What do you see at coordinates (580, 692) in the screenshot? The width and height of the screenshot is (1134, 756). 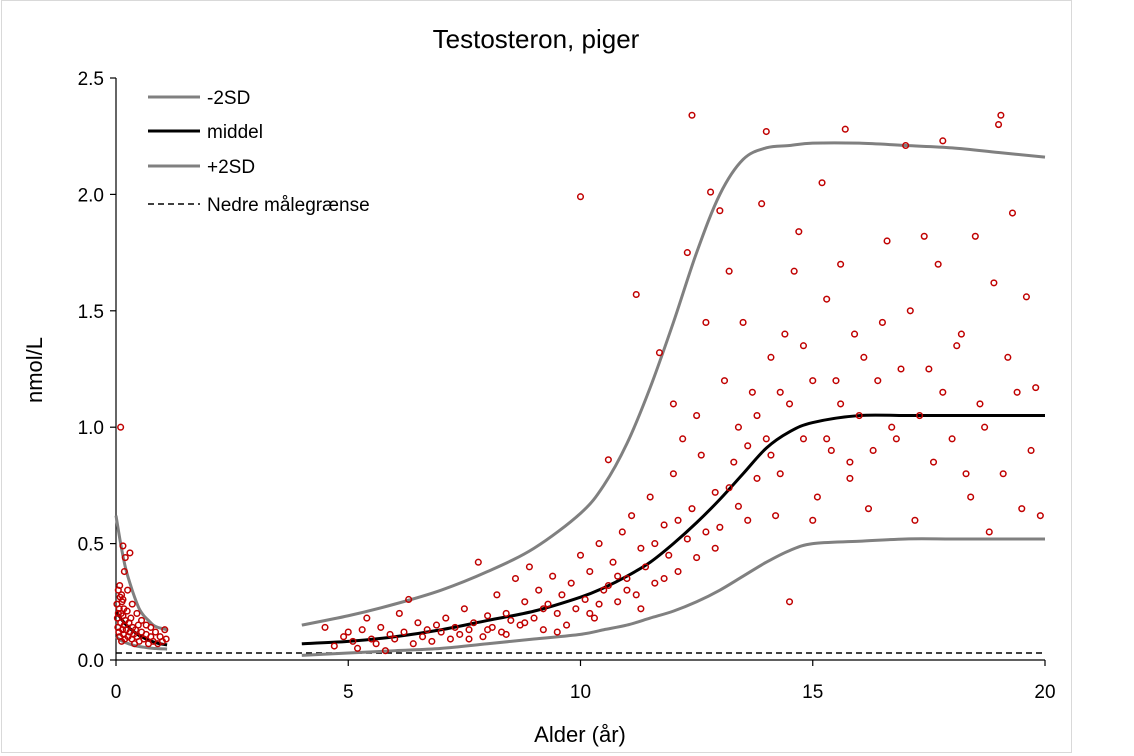 I see `x-tick-label: 10` at bounding box center [580, 692].